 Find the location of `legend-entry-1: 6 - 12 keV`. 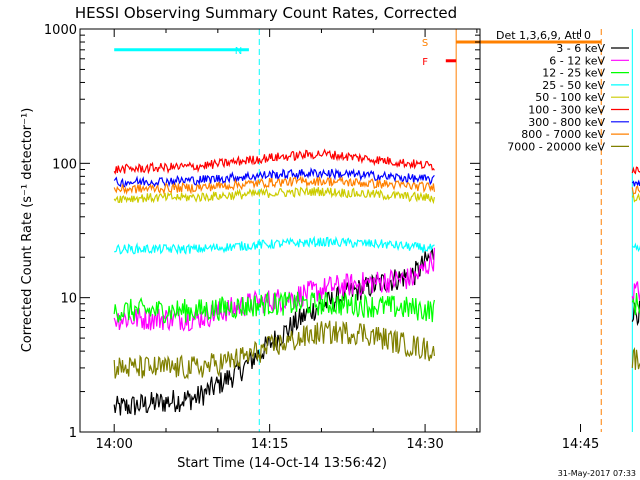

legend-entry-1: 6 - 12 keV is located at coordinates (577, 60).